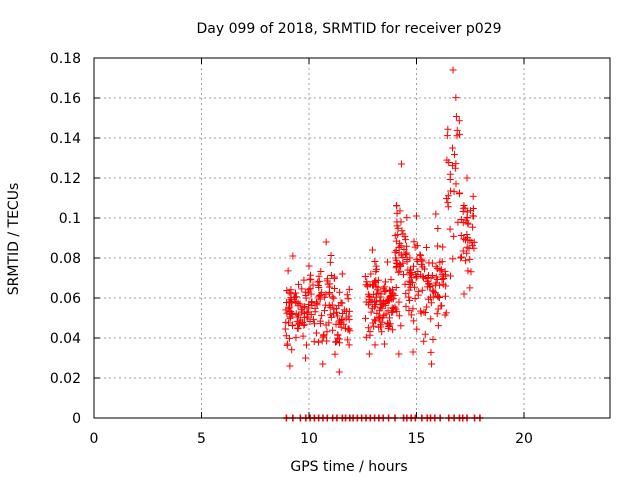 Image resolution: width=640 pixels, height=480 pixels. I want to click on y-tick-label: 0.14, so click(65, 139).